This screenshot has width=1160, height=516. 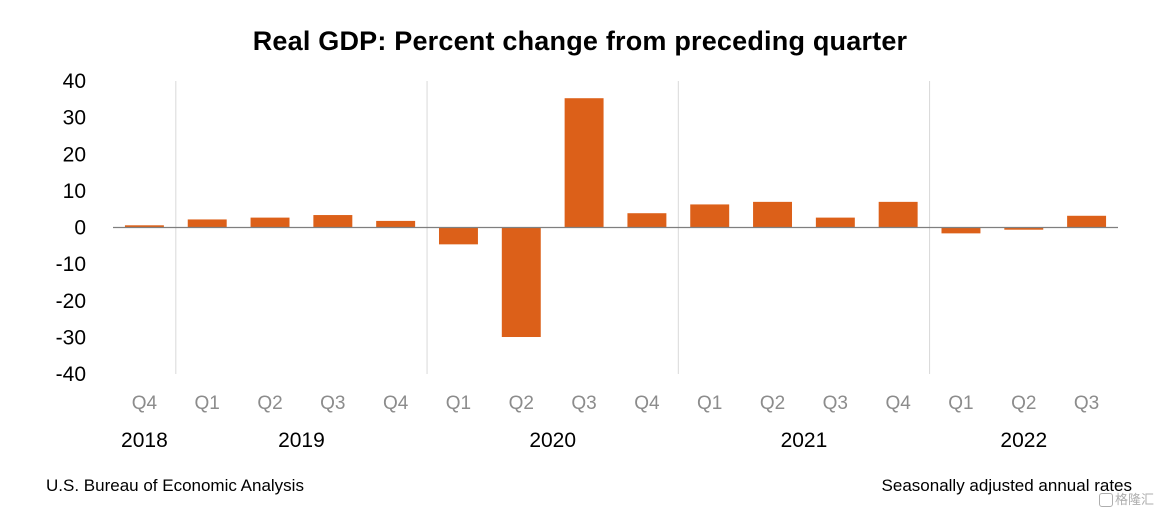 What do you see at coordinates (71, 301) in the screenshot?
I see `y-tick-label: -20` at bounding box center [71, 301].